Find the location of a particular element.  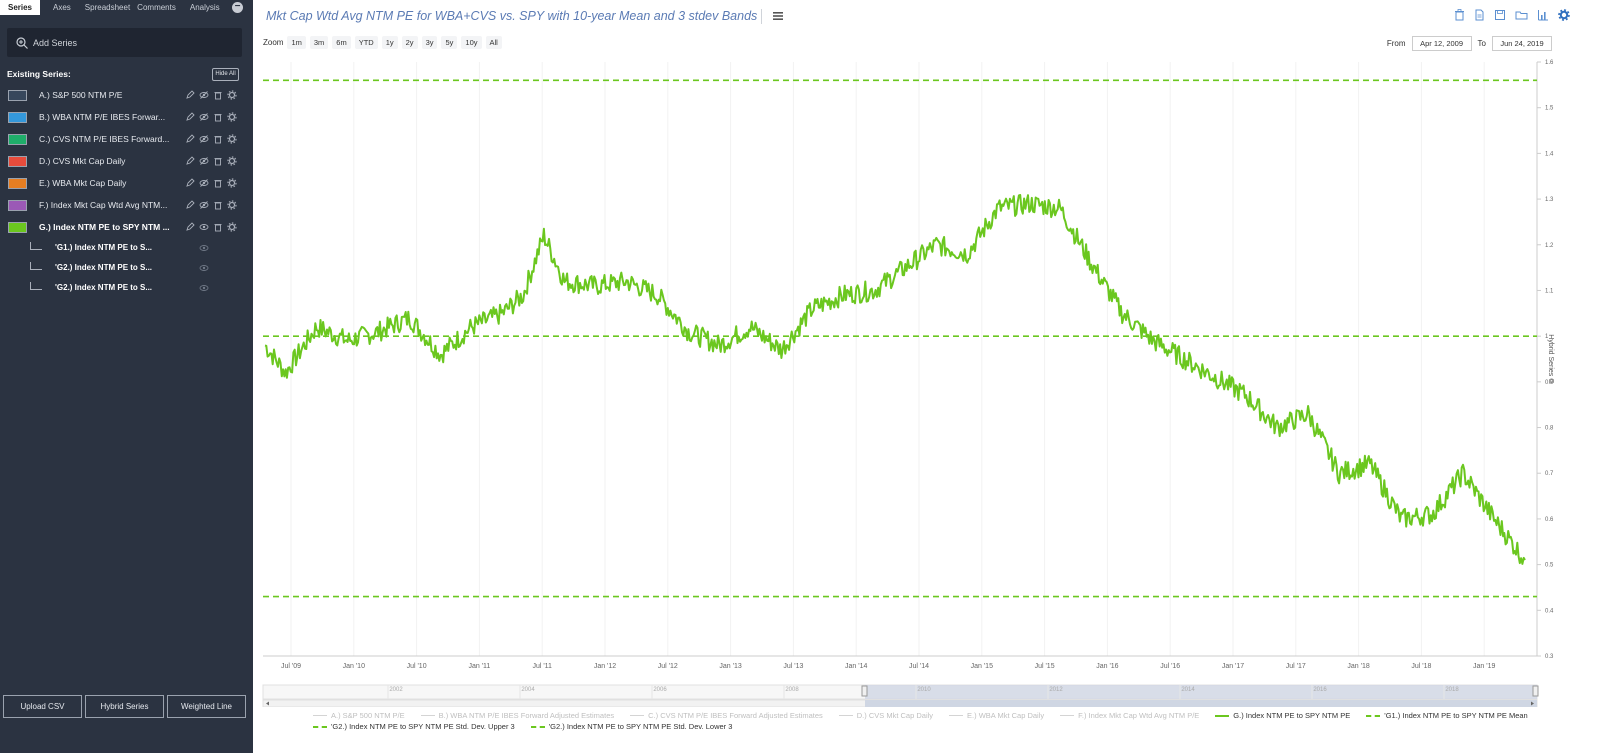

zoom-1y-button: 1y is located at coordinates (389, 42).